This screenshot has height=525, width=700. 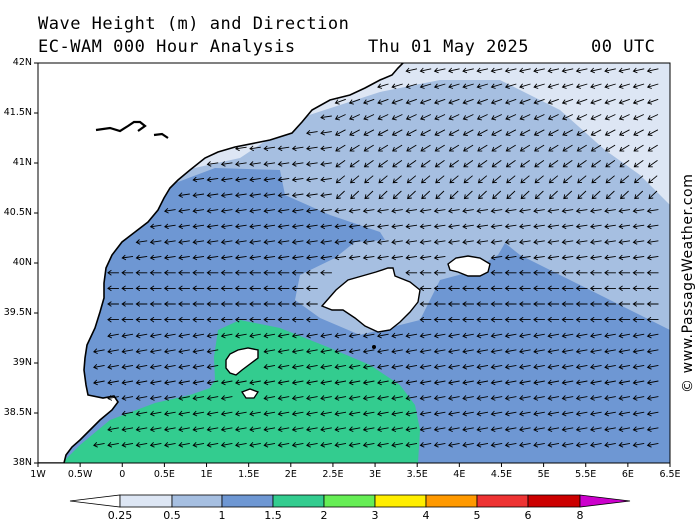 What do you see at coordinates (375, 515) in the screenshot?
I see `colorbar-label: 3` at bounding box center [375, 515].